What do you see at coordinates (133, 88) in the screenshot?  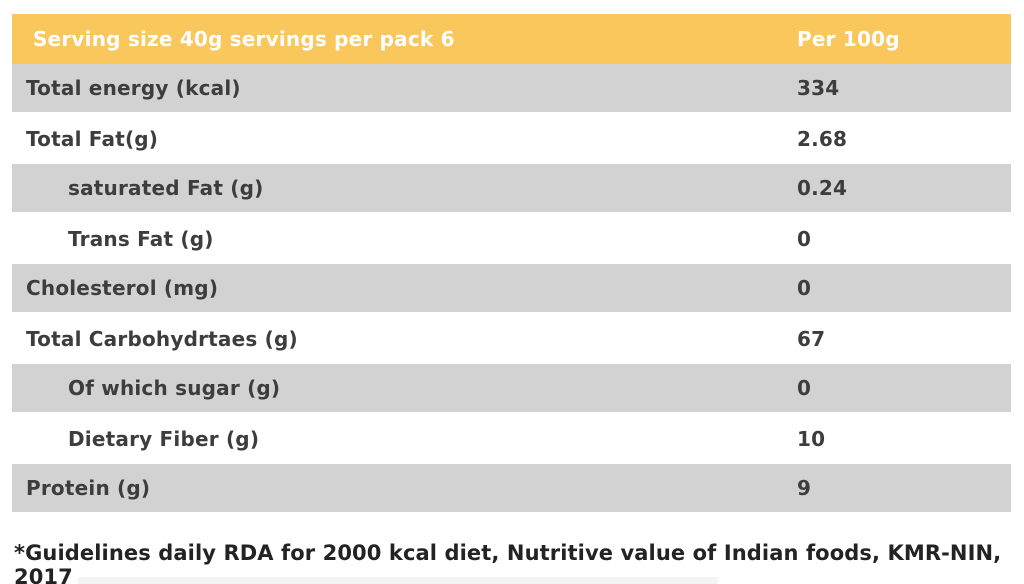 I see `row-label: Total energy (kcal)` at bounding box center [133, 88].